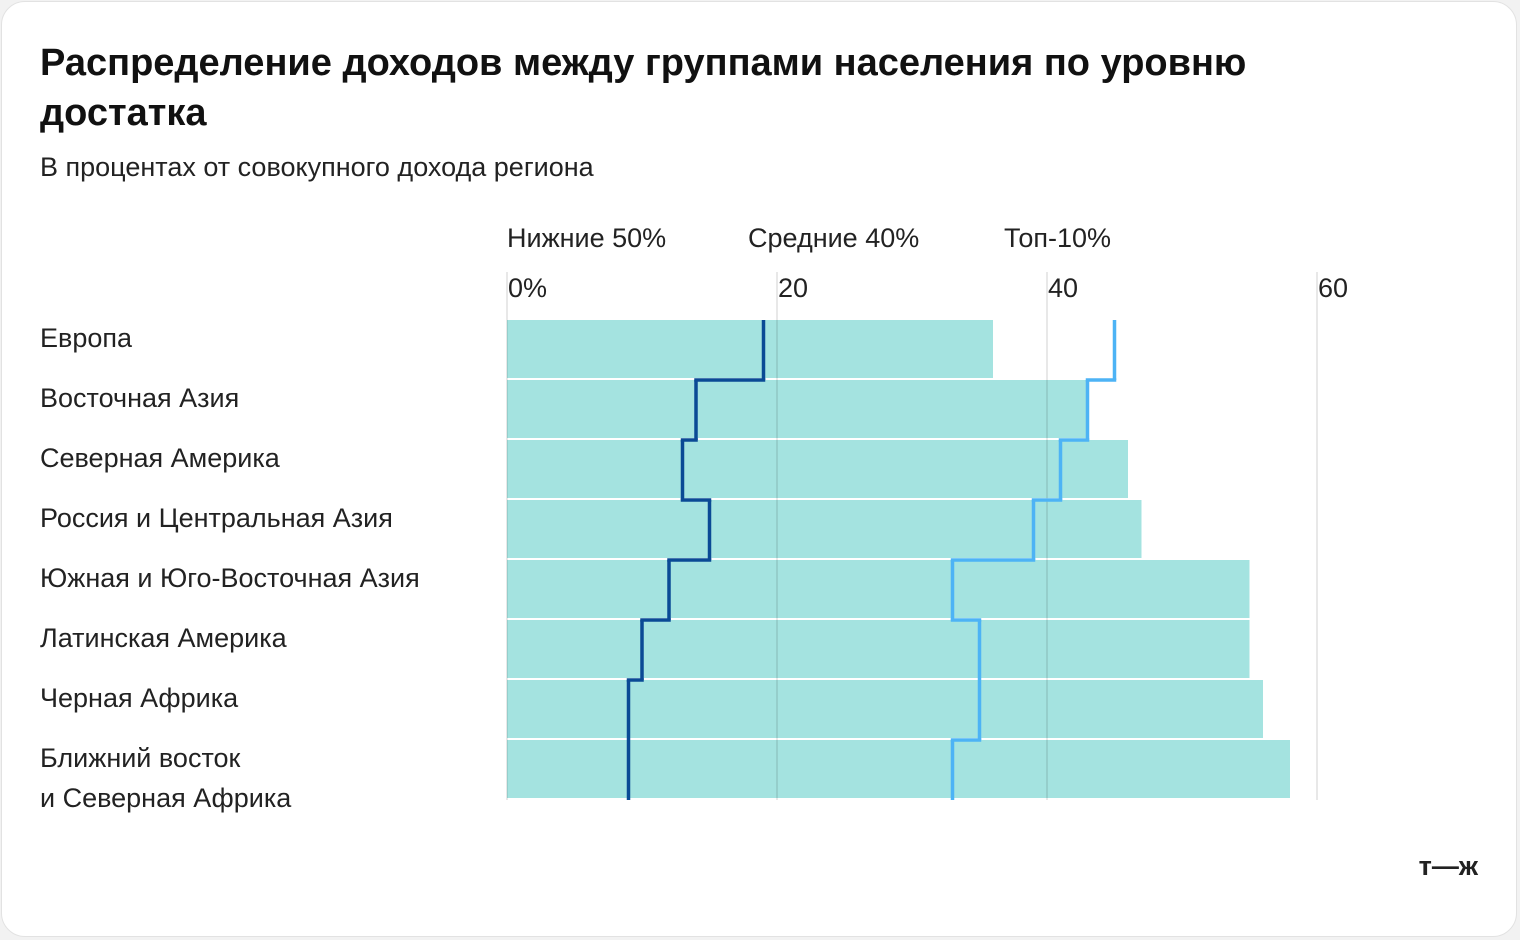 This screenshot has width=1520, height=940. What do you see at coordinates (833, 238) in the screenshot?
I see `legend-entry: Средние 40%` at bounding box center [833, 238].